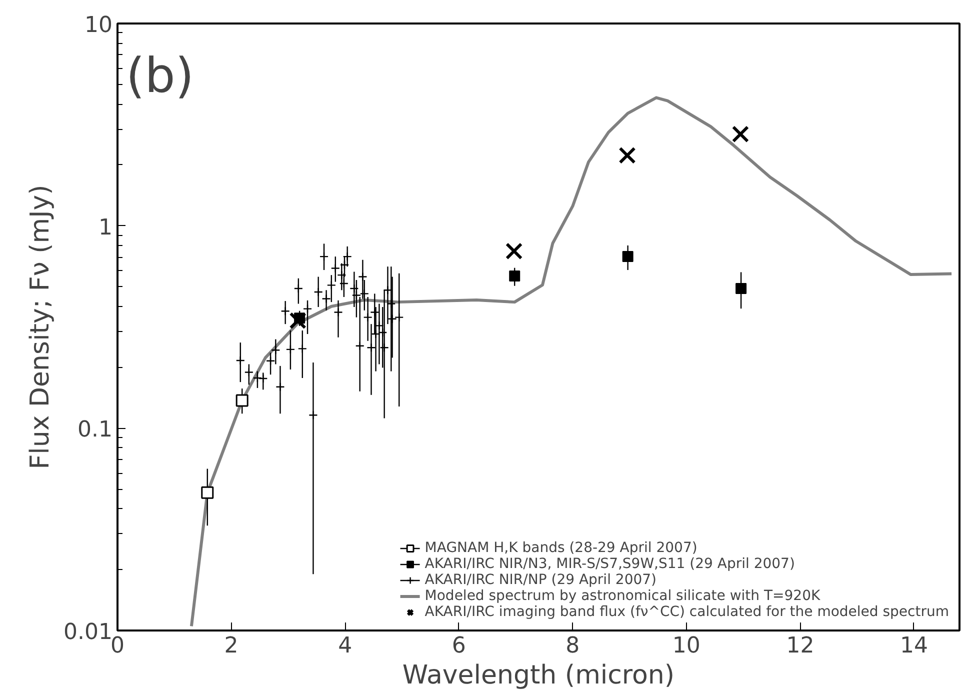 The height and width of the screenshot is (693, 963). What do you see at coordinates (41, 327) in the screenshot?
I see `y-axis-title: Flux Density; Fν (mJy)` at bounding box center [41, 327].